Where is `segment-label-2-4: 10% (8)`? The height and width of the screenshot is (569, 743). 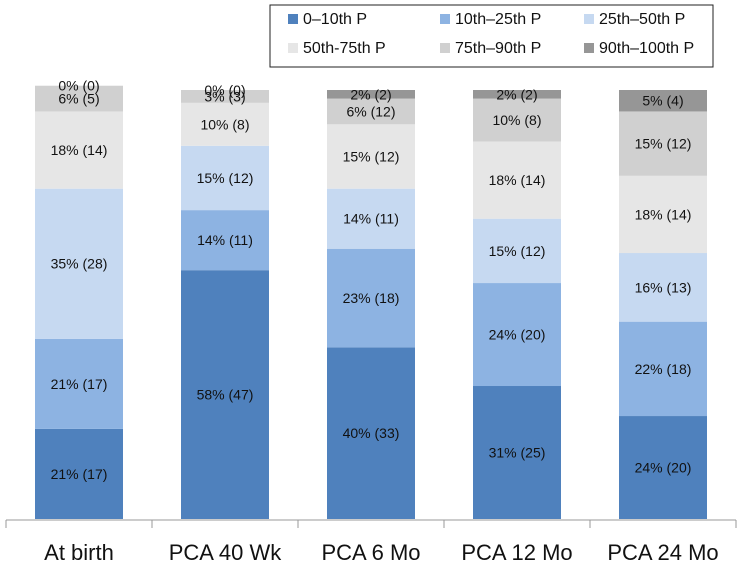
segment-label-2-4: 10% (8) is located at coordinates (224, 124).